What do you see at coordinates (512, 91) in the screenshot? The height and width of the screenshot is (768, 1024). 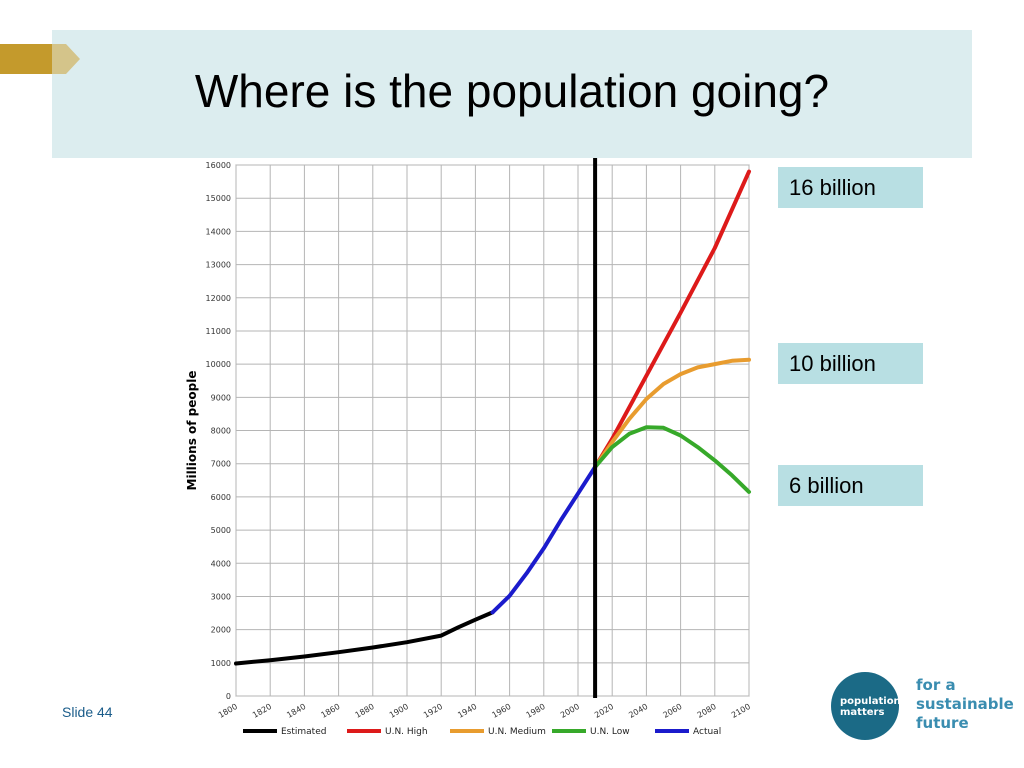 I see `slide-title: Where is the population going?` at bounding box center [512, 91].